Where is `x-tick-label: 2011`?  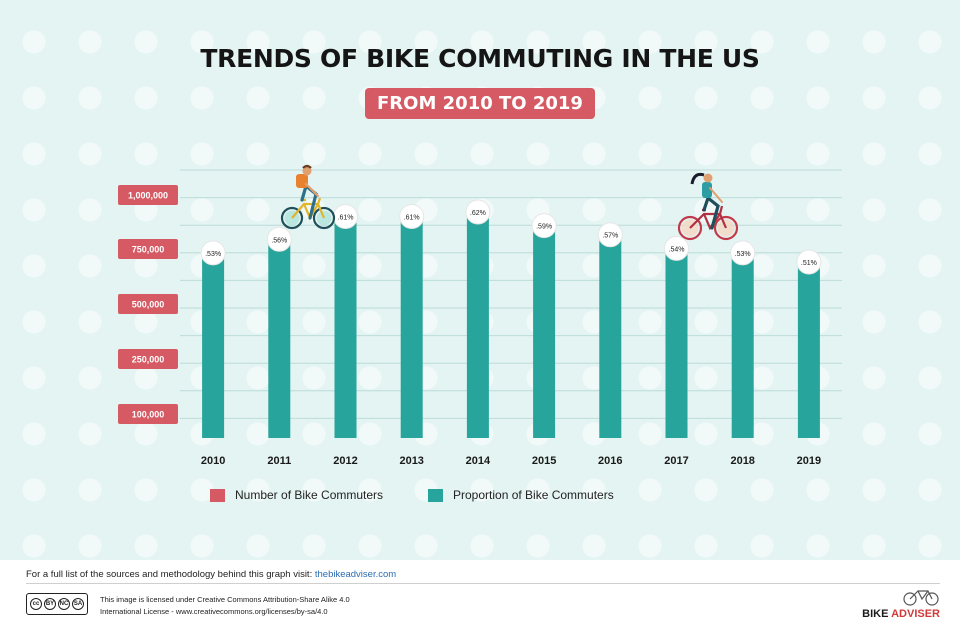
x-tick-label: 2011 is located at coordinates (279, 461).